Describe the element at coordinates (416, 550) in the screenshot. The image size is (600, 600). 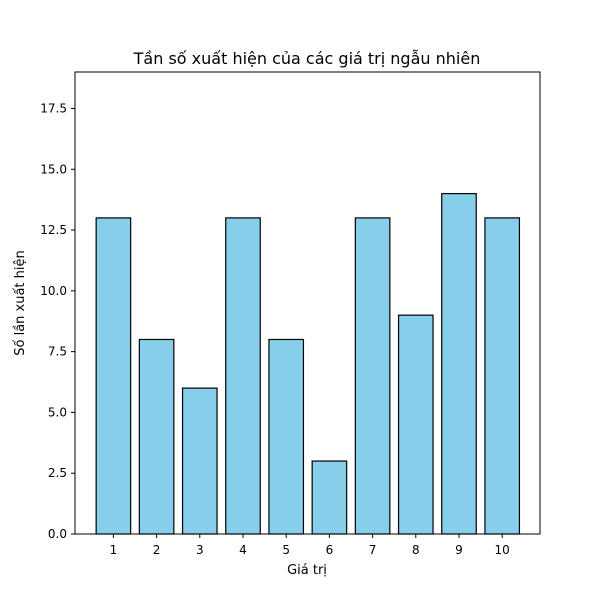
I see `x-tick-label: 8` at that location.